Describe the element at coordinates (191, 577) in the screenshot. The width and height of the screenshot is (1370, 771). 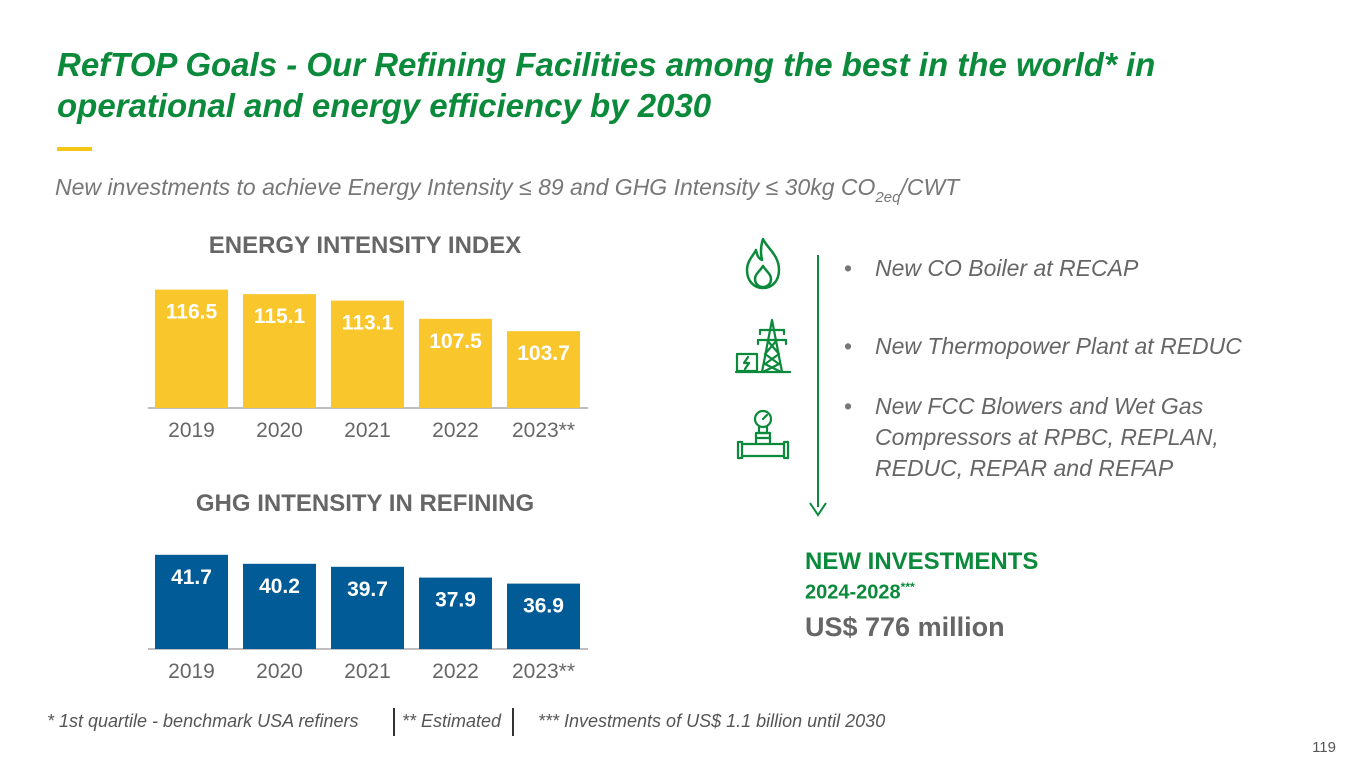
I see `bar-value-label: 41.7` at that location.